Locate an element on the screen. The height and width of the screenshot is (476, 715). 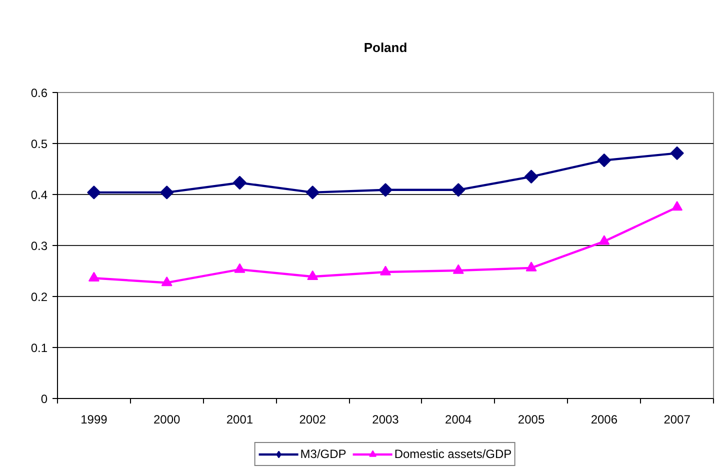
x-tick-label: 2000 is located at coordinates (167, 419).